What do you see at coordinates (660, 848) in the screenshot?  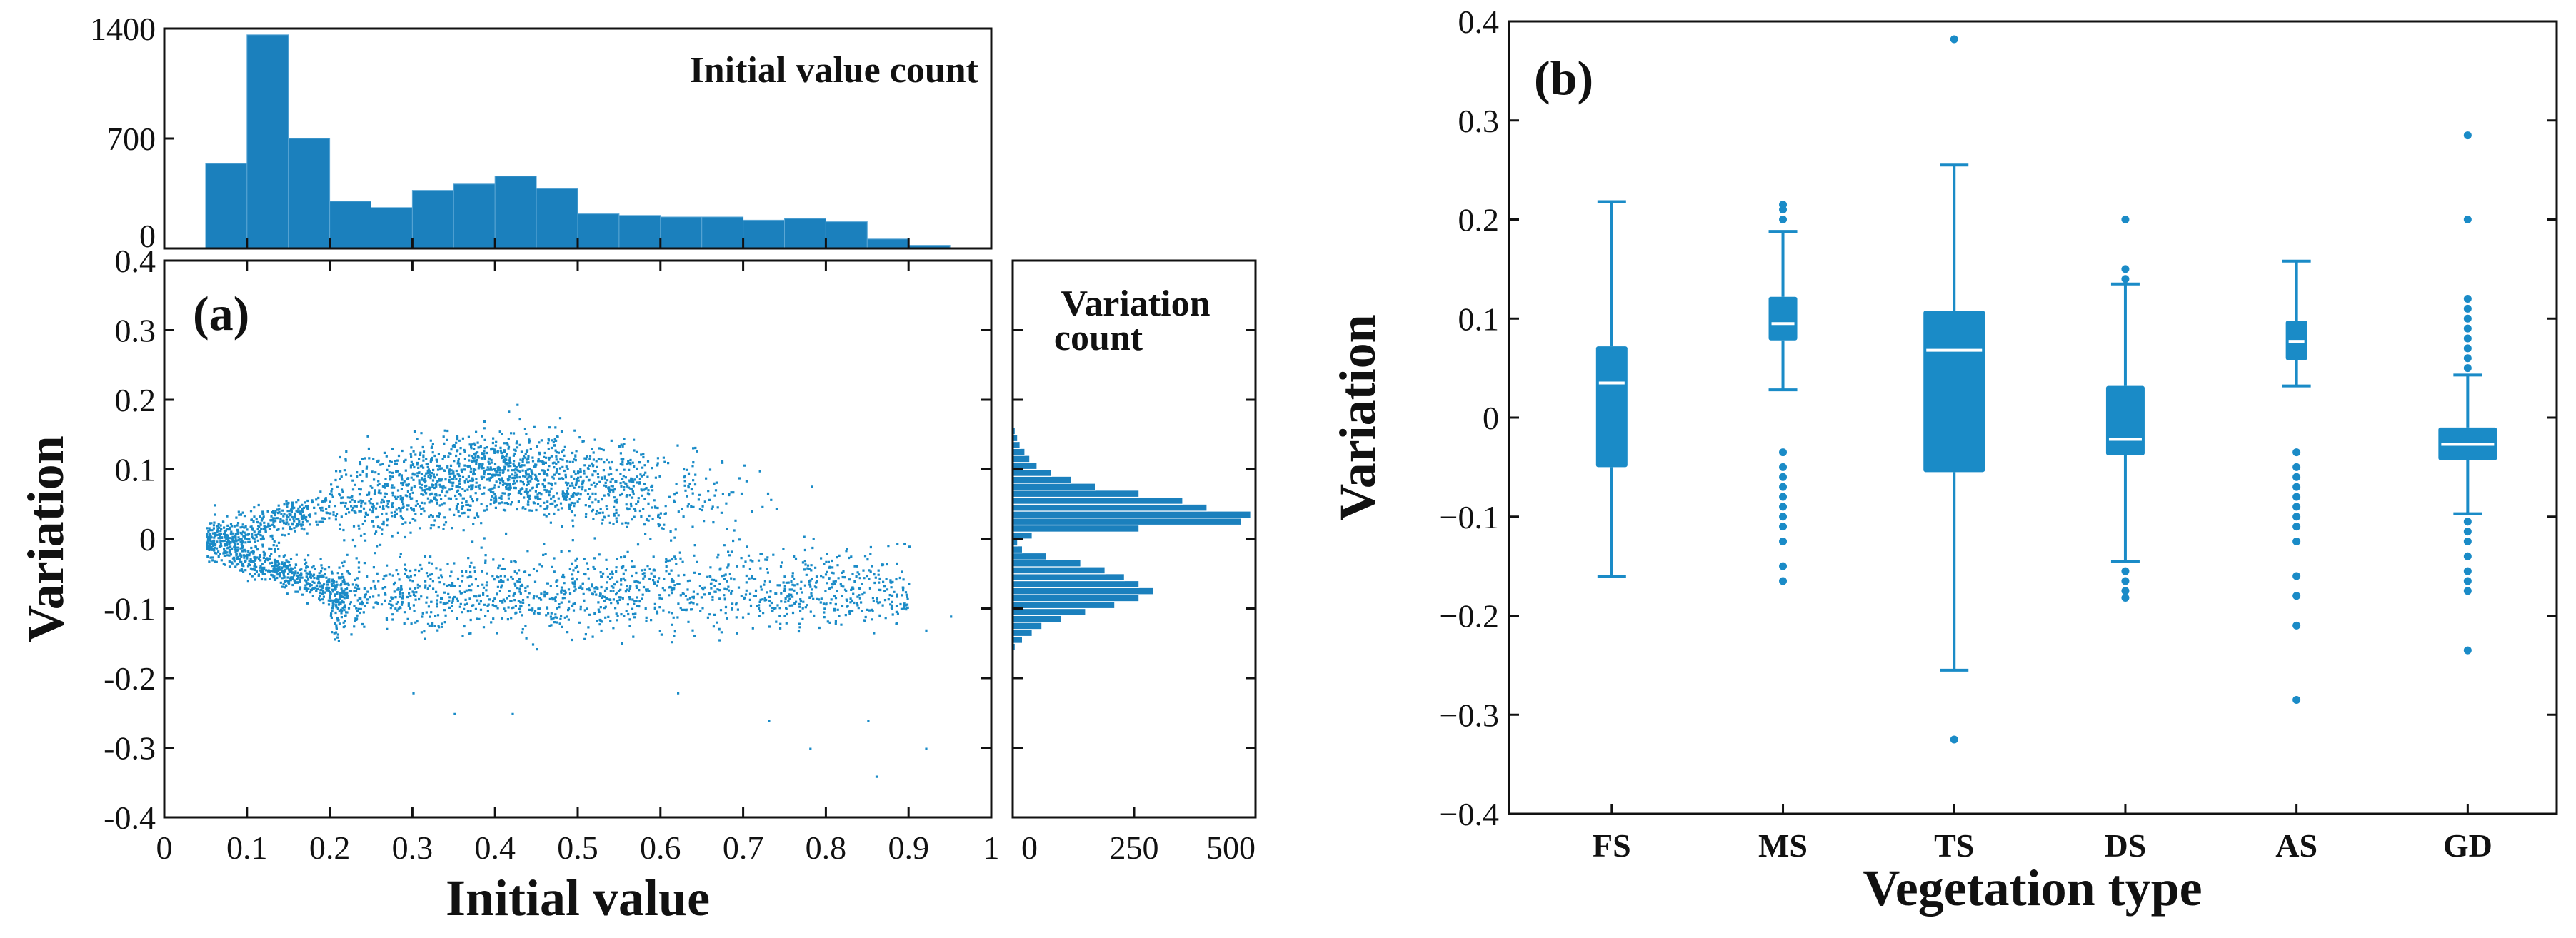 I see `scatter-x-tick-label: 0.6` at bounding box center [660, 848].